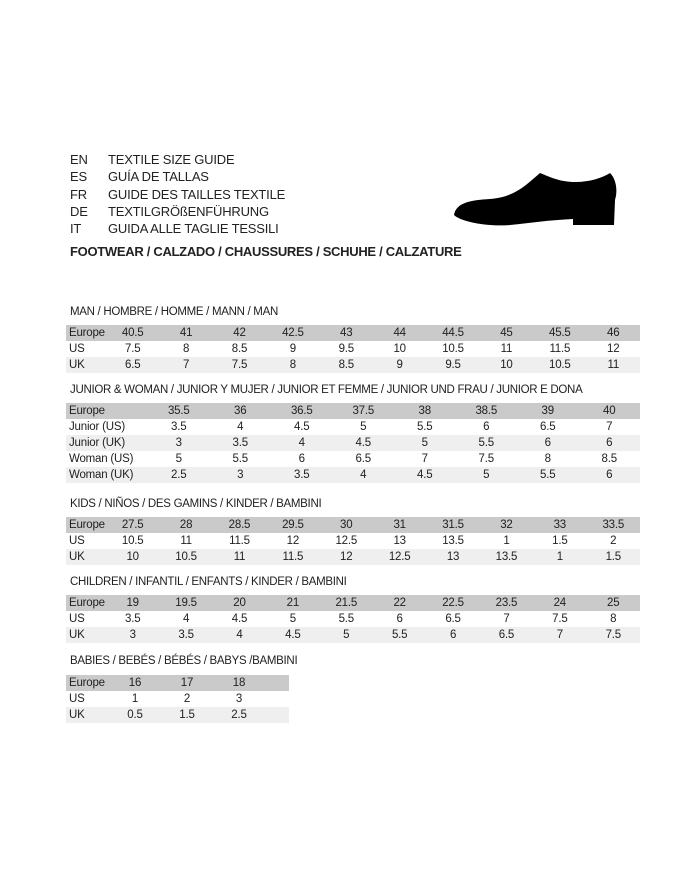 The width and height of the screenshot is (700, 869). Describe the element at coordinates (453, 603) in the screenshot. I see `size-cell: 22.5` at that location.